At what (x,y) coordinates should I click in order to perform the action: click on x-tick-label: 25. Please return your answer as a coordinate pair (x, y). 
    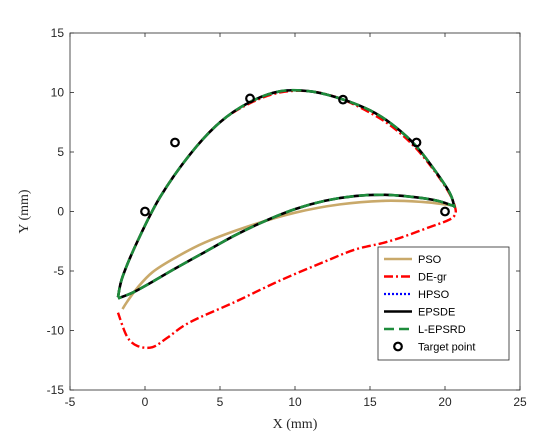
    Looking at the image, I should click on (520, 402).